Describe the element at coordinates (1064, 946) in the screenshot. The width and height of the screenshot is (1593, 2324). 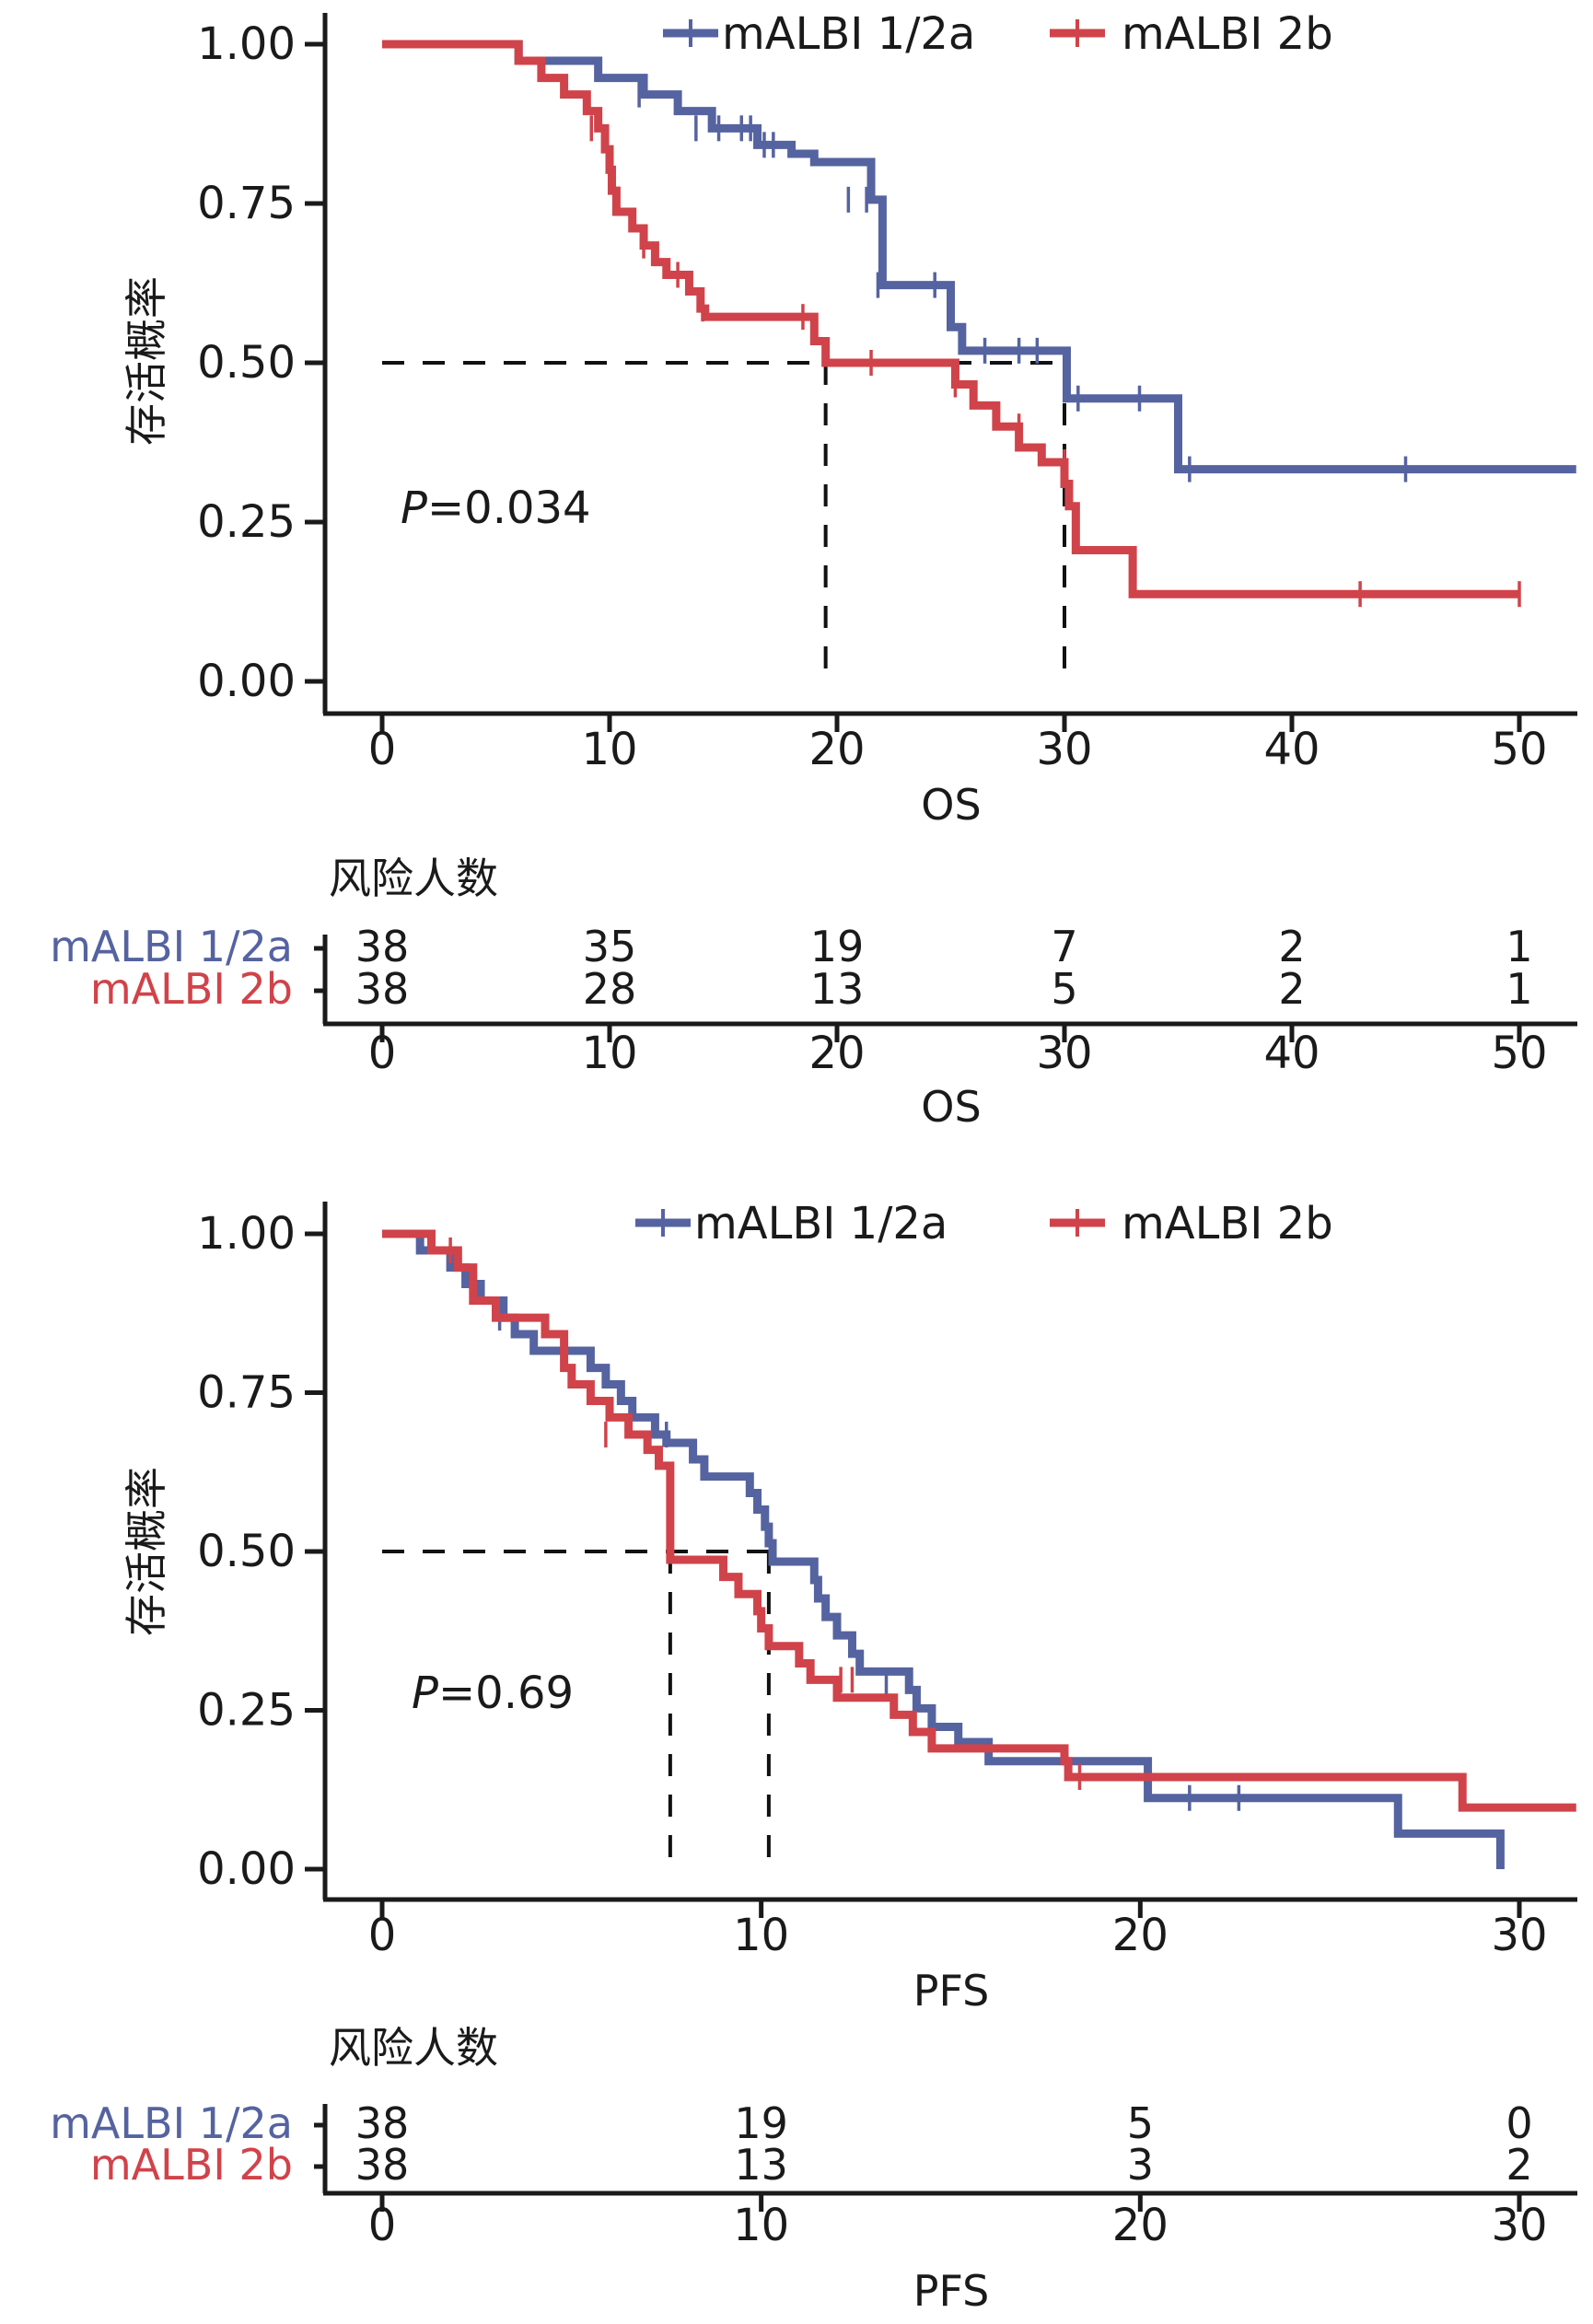
I see `risk-count: 7` at that location.